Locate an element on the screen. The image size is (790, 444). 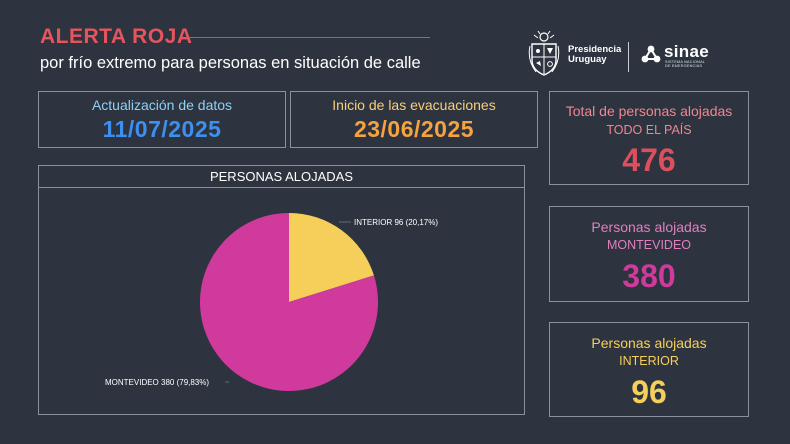
alert-title: ALERTA ROJA is located at coordinates (116, 36).